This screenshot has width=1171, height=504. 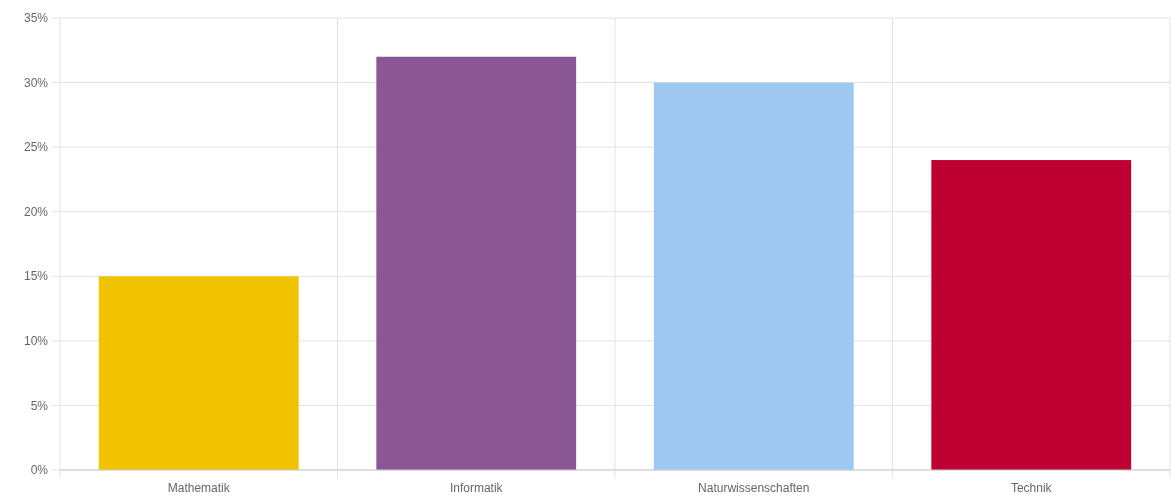 What do you see at coordinates (36, 341) in the screenshot?
I see `y-tick-label: 10%` at bounding box center [36, 341].